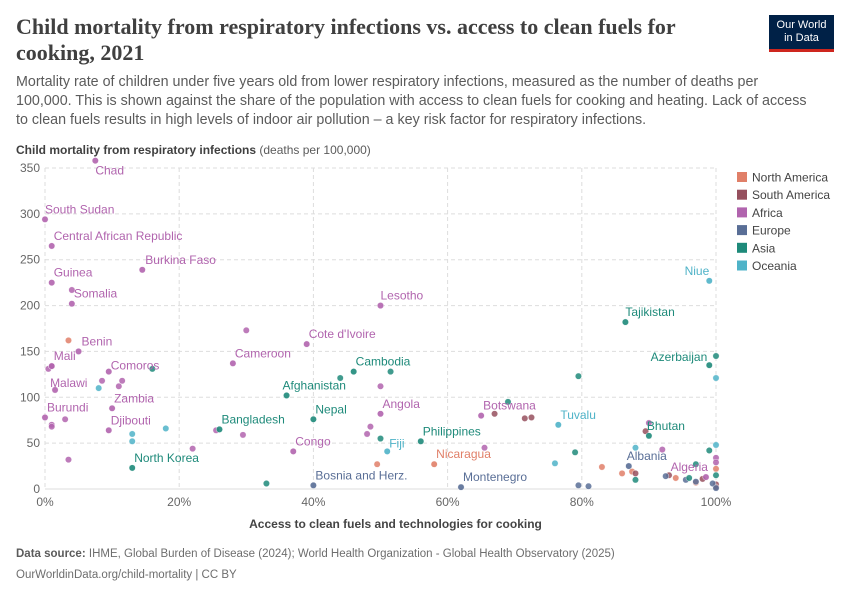 The width and height of the screenshot is (850, 600). Describe the element at coordinates (233, 363) in the screenshot. I see `data-point-cameroon` at that location.